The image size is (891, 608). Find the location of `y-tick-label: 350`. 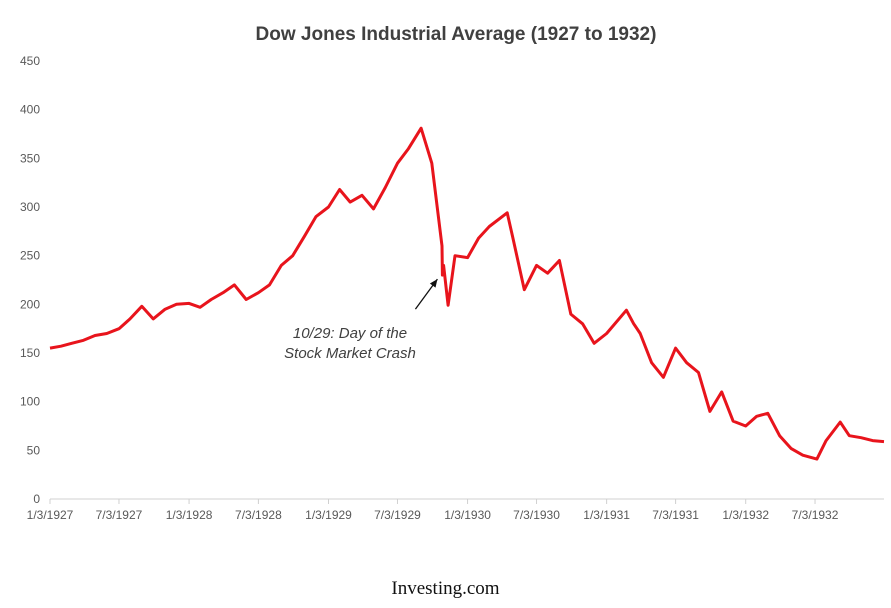

y-tick-label: 350 is located at coordinates (30, 158).